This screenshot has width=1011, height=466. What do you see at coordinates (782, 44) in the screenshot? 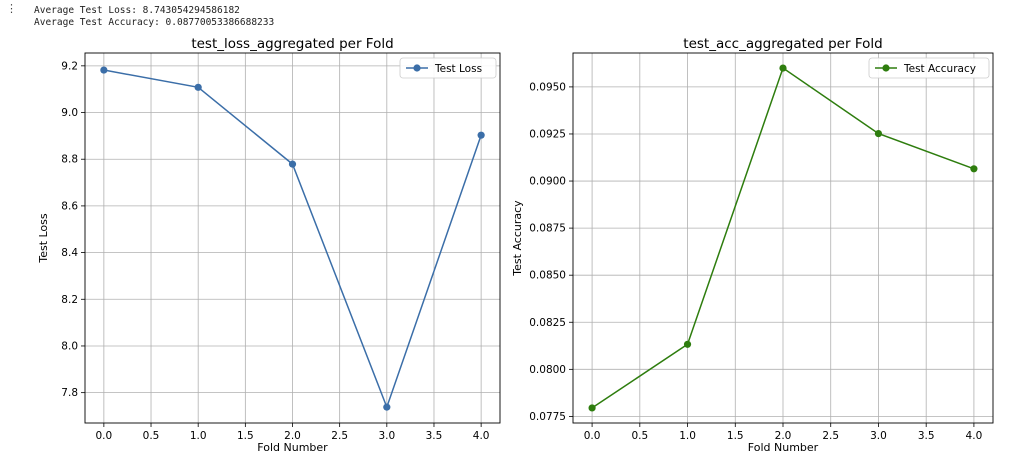
I see `chart-title: test_acc_aggregated per Fold` at bounding box center [782, 44].